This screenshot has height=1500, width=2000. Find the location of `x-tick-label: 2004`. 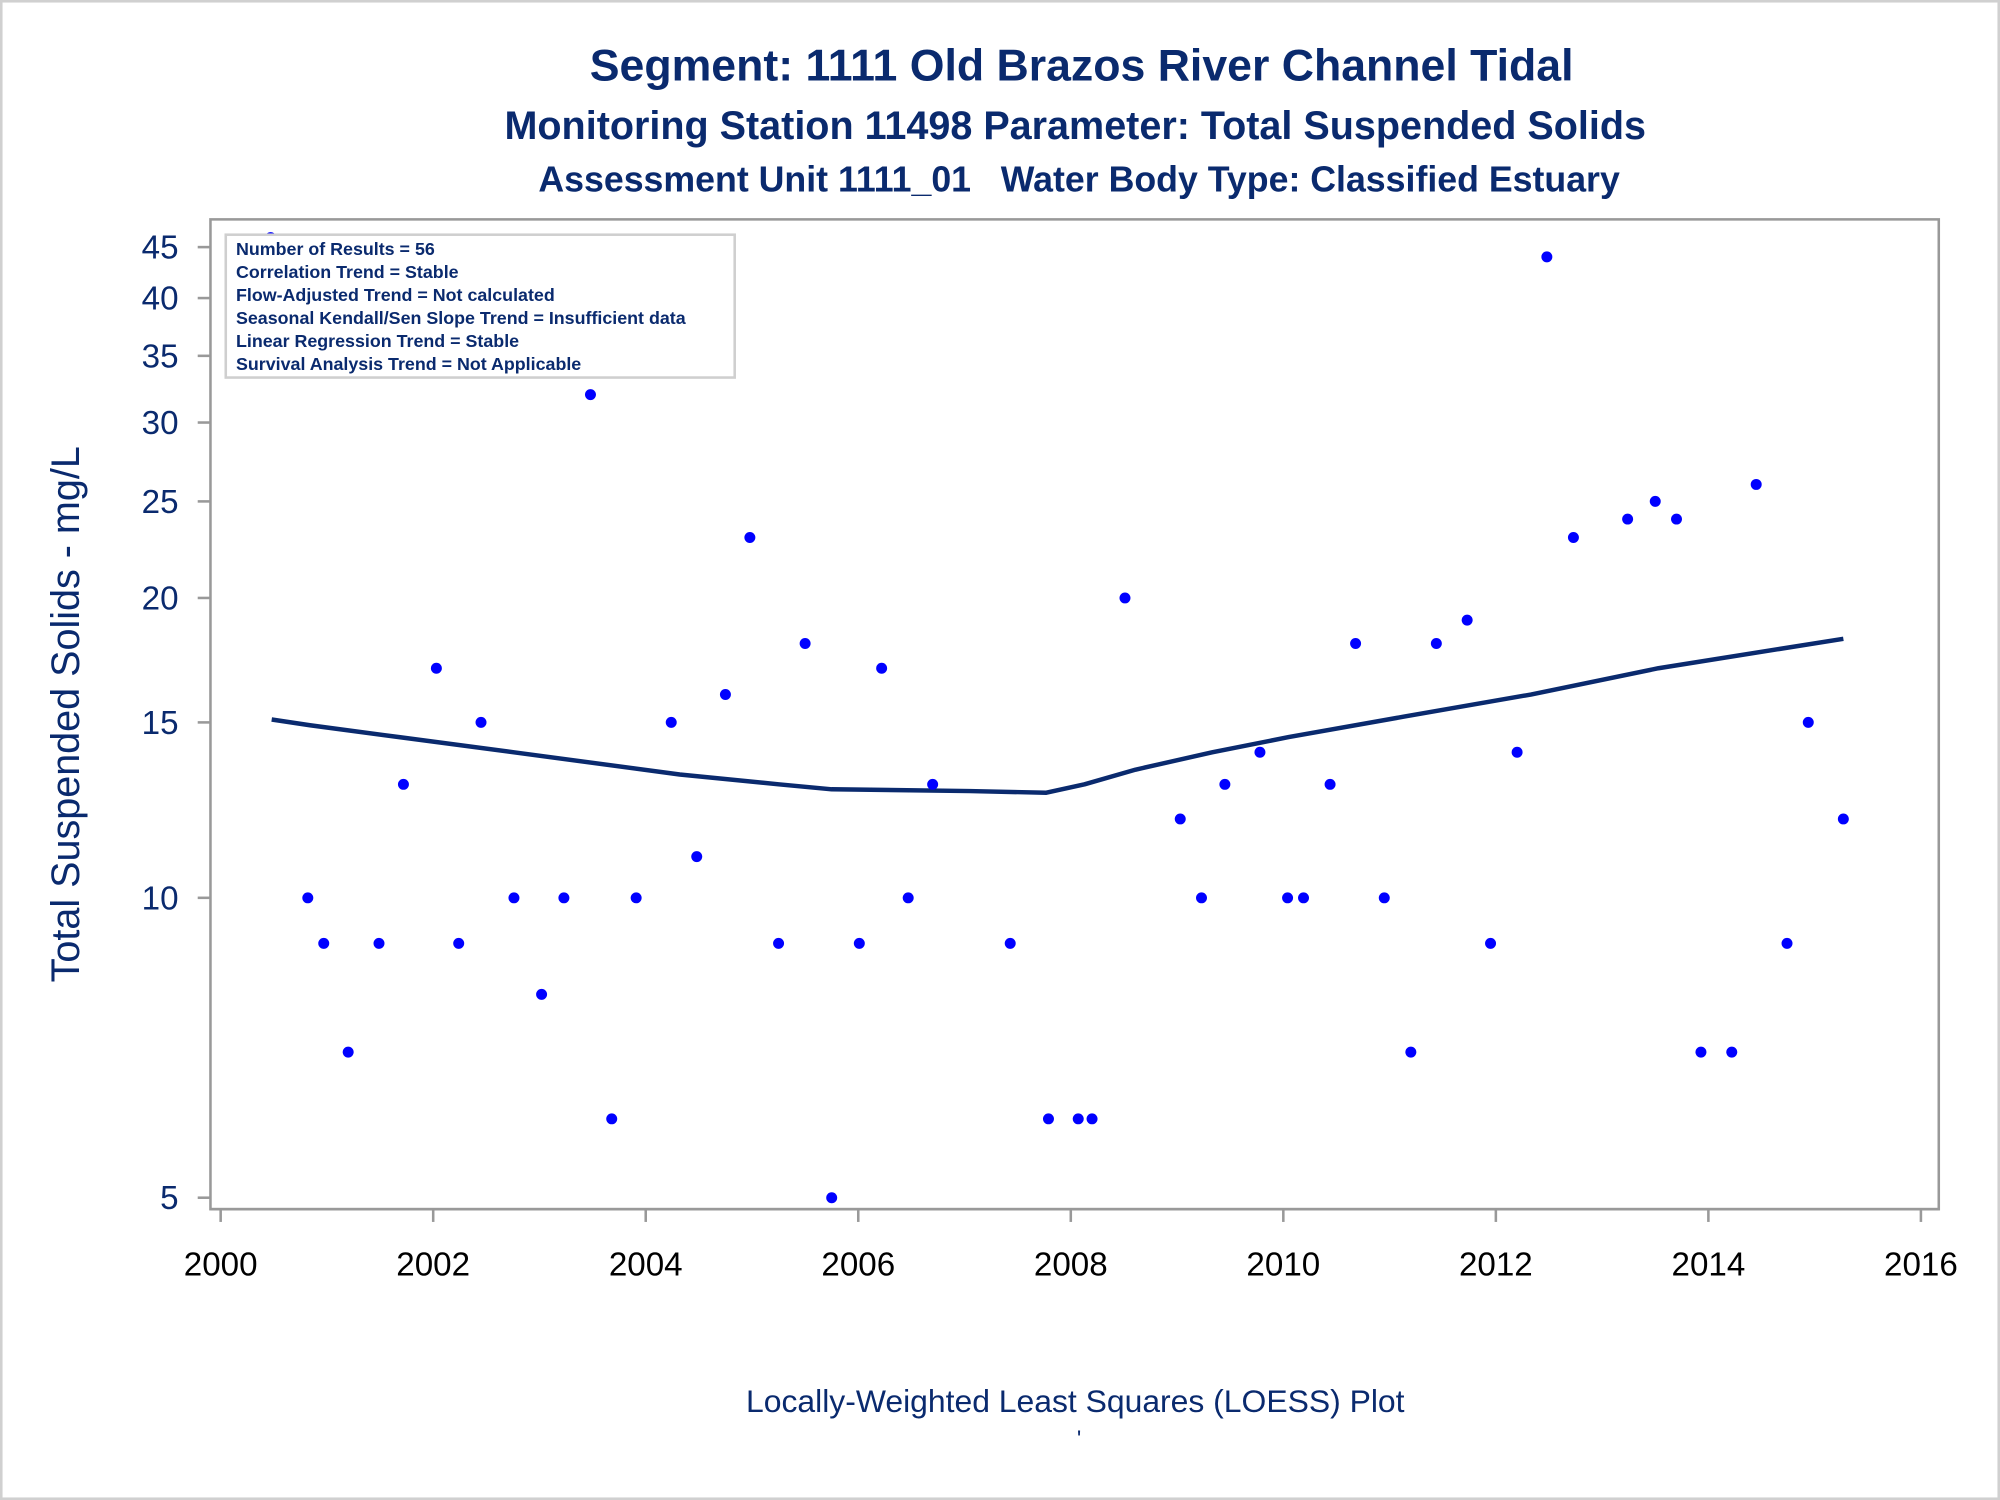

x-tick-label: 2004 is located at coordinates (646, 1265).